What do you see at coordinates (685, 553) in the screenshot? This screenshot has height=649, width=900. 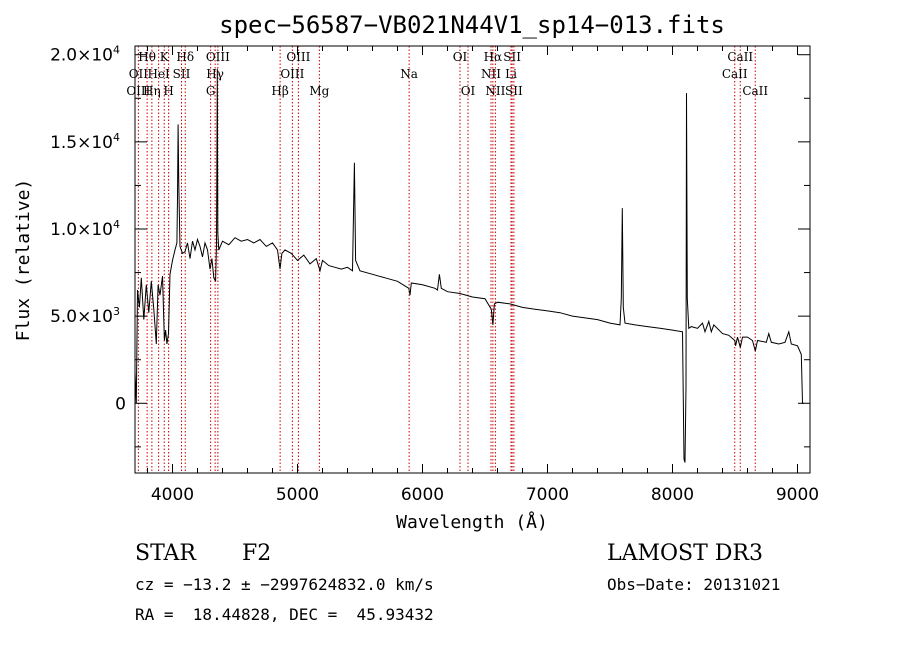 I see `survey-name: LAMOST DR3` at bounding box center [685, 553].